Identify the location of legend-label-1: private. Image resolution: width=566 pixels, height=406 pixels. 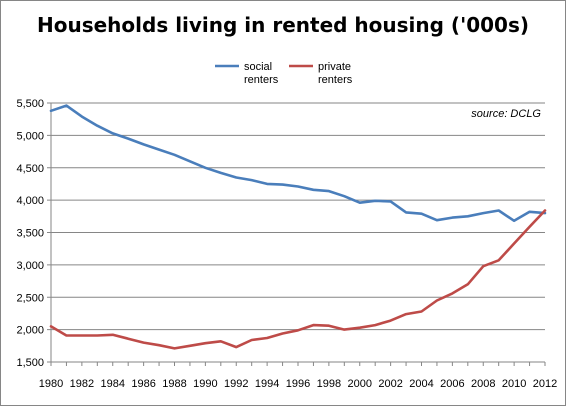
(334, 67).